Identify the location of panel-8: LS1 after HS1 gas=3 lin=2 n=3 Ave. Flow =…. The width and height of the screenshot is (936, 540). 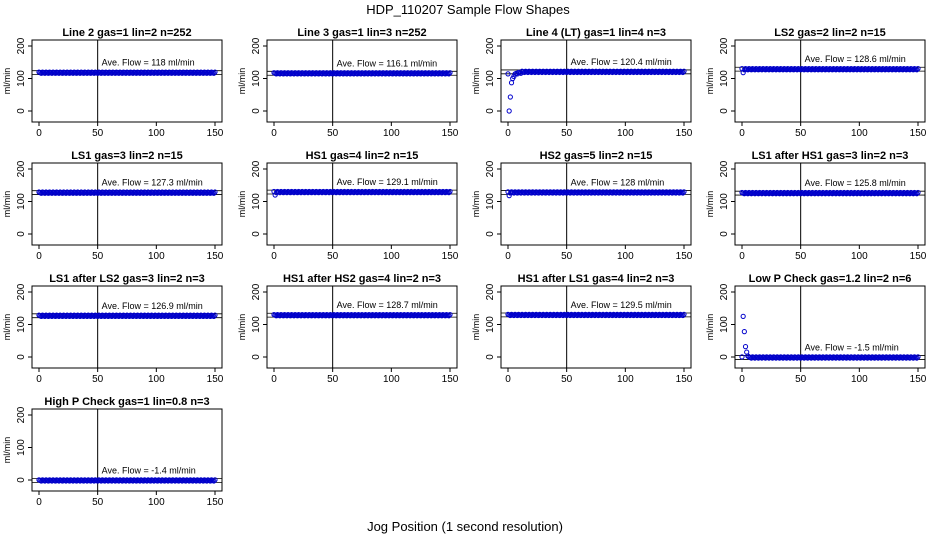
(816, 206).